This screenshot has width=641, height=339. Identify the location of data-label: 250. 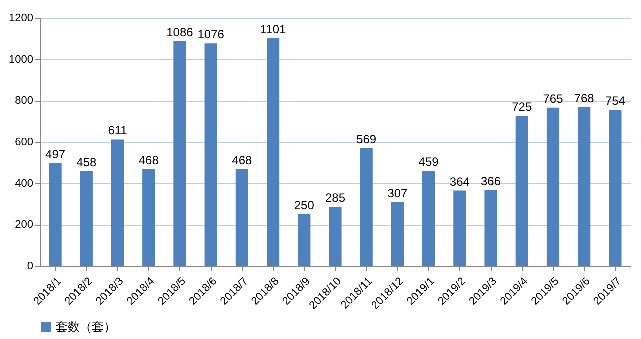
(304, 205).